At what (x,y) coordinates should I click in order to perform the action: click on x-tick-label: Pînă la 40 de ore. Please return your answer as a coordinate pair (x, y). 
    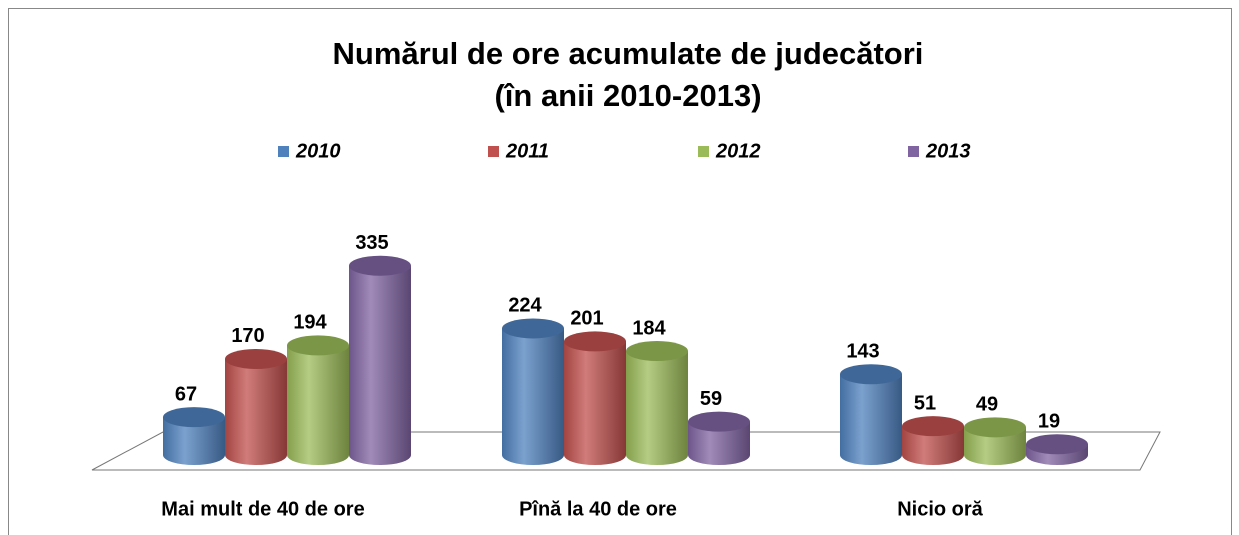
    Looking at the image, I should click on (598, 509).